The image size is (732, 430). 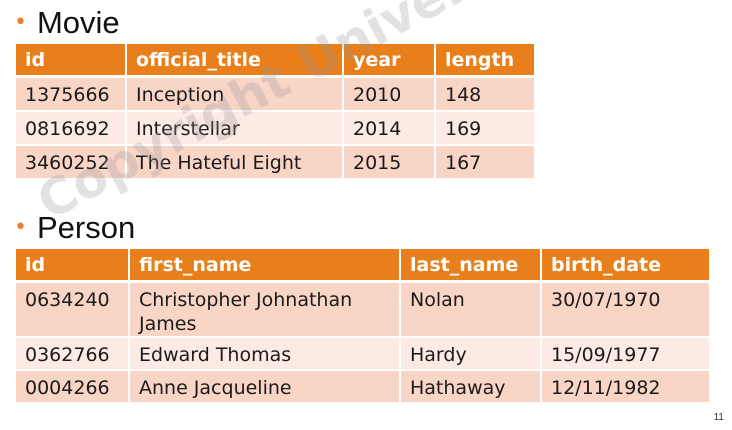 I want to click on column-header-last-name: last_name, so click(x=471, y=266).